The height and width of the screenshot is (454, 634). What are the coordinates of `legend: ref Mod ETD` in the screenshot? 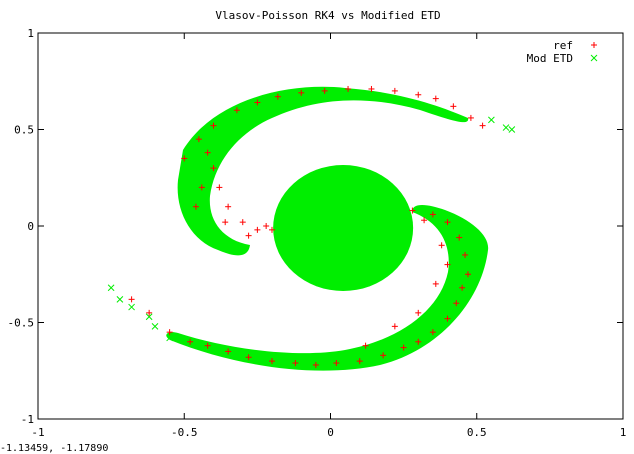 It's located at (562, 52).